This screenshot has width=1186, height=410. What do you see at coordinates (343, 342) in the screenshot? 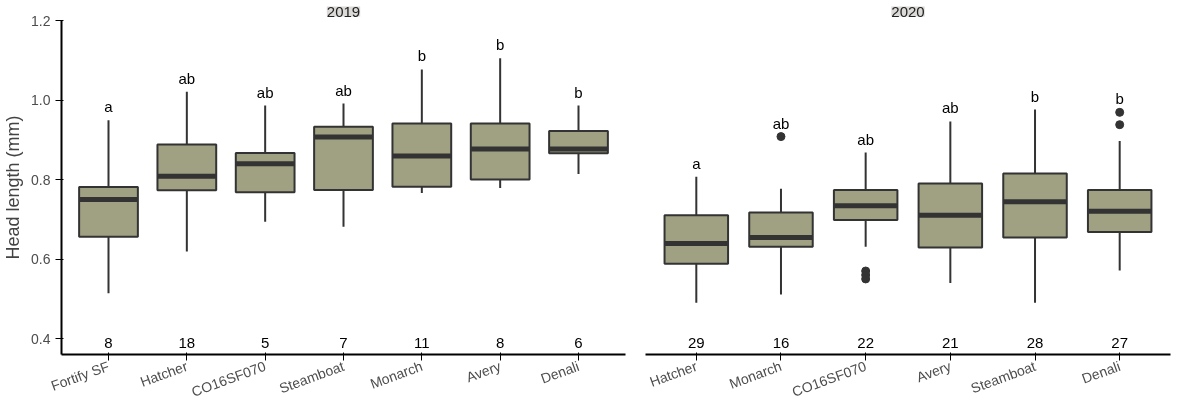
I see `annotation: 7` at bounding box center [343, 342].